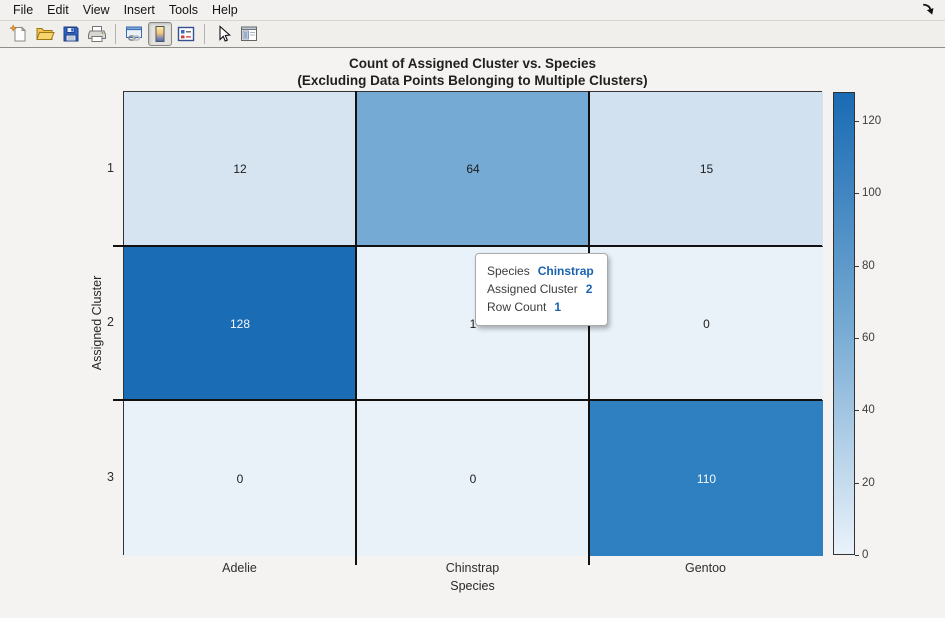 The width and height of the screenshot is (945, 618). I want to click on heatmap-cell-2-gentoo: 0, so click(706, 324).